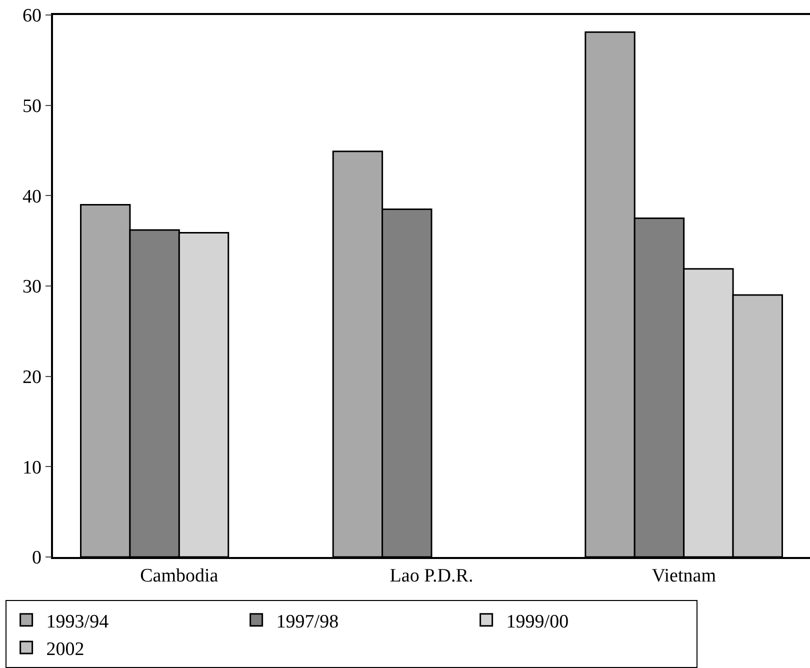  What do you see at coordinates (684, 576) in the screenshot?
I see `x-tick-label: Vietnam` at bounding box center [684, 576].